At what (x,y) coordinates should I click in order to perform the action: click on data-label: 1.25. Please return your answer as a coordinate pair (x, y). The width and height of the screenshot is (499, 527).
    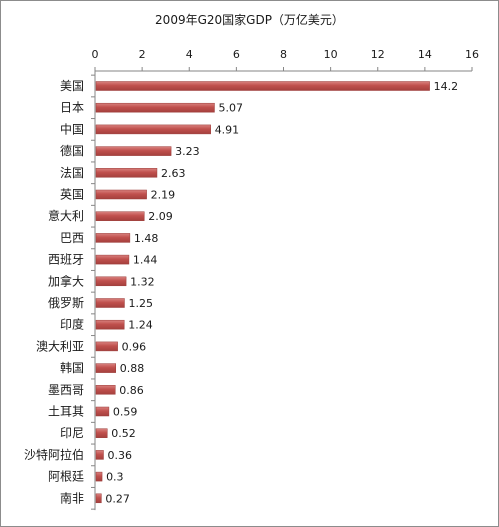
    Looking at the image, I should click on (140, 303).